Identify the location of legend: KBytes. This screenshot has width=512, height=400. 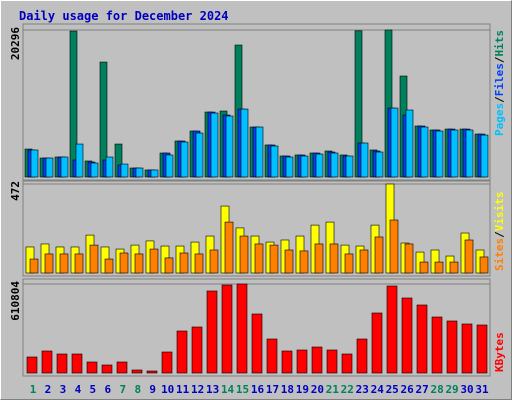
(499, 352).